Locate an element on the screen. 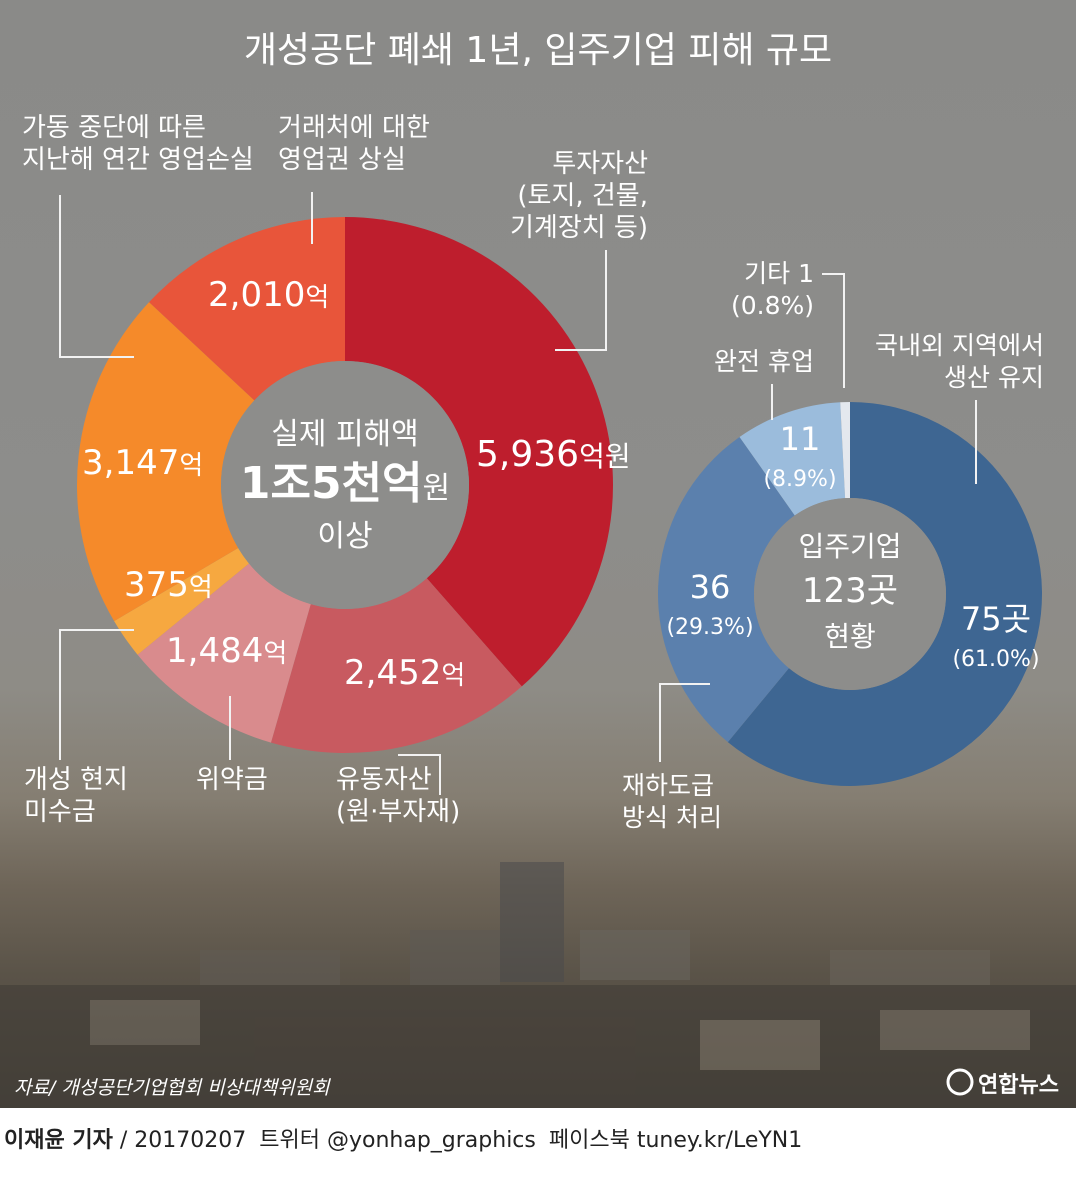  label-current-assets: 유동자산 (원·부자재) is located at coordinates (398, 796).